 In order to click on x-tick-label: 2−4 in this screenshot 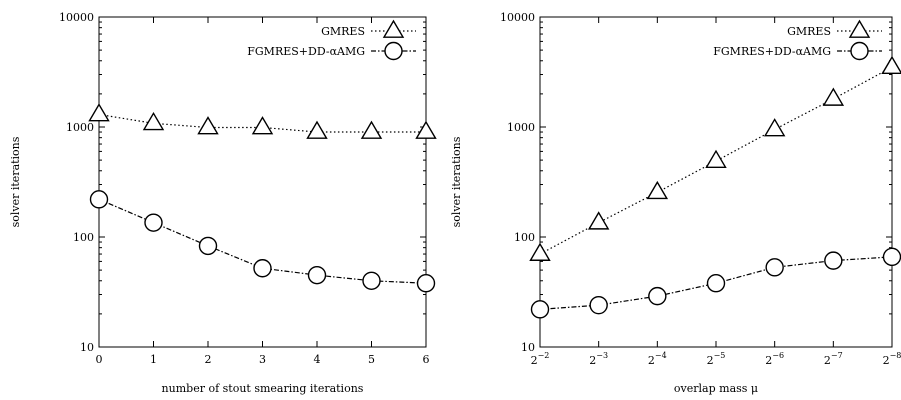, I will do `click(657, 359)`.